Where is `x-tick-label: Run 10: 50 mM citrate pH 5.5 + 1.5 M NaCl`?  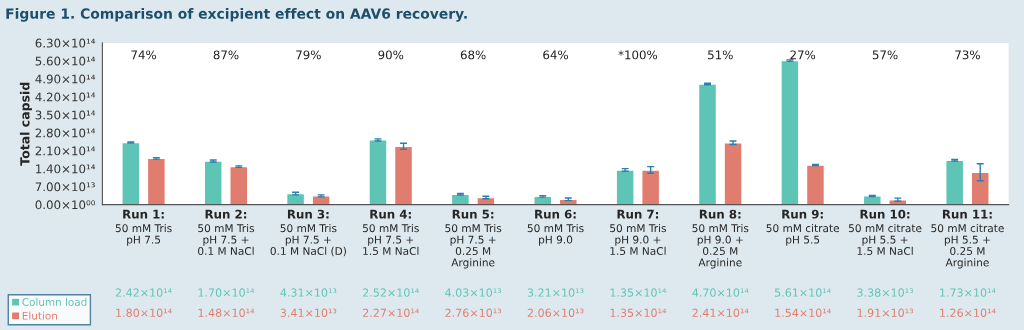 x-tick-label: Run 10: 50 mM citrate pH 5.5 + 1.5 M NaCl is located at coordinates (885, 232).